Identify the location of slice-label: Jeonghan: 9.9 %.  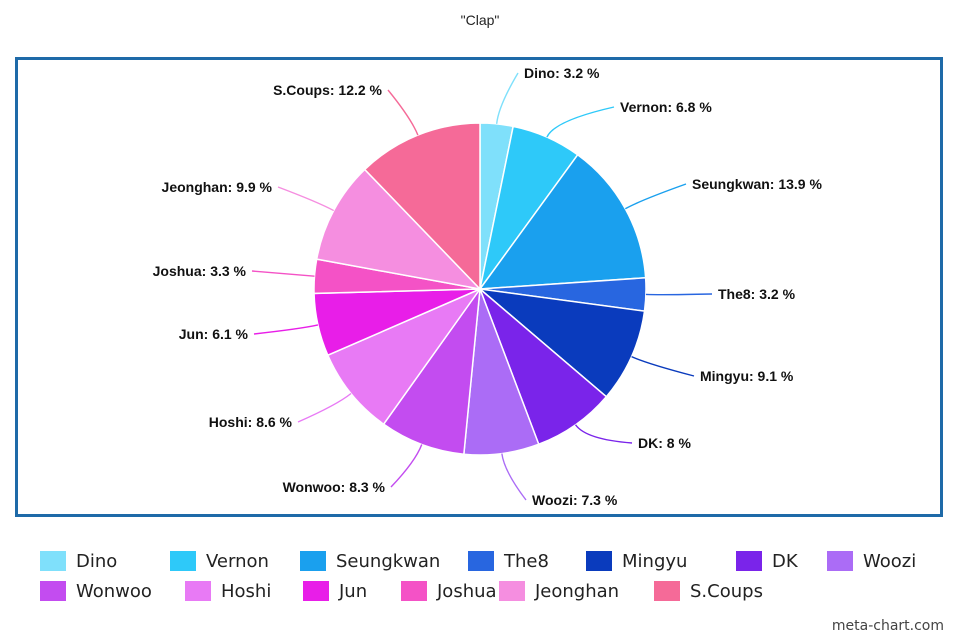
(217, 187).